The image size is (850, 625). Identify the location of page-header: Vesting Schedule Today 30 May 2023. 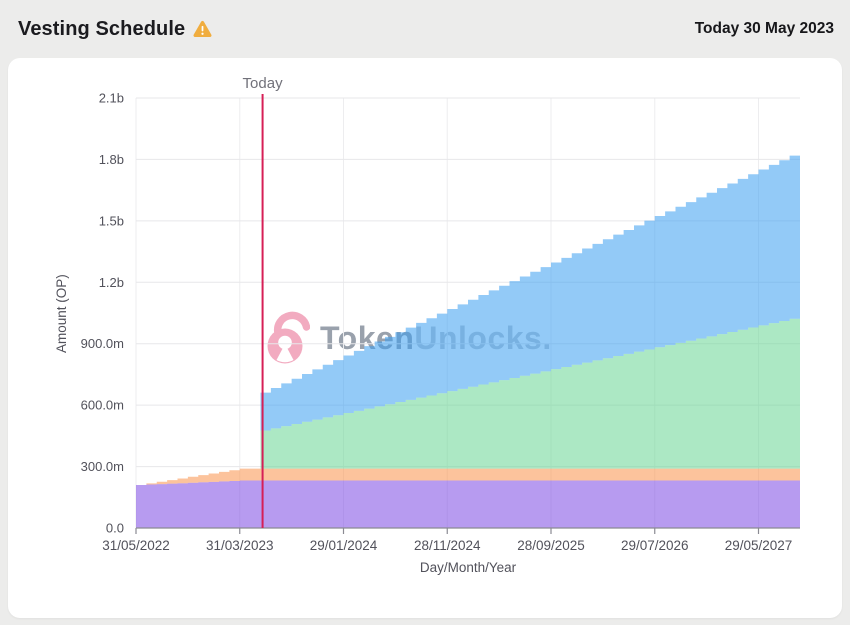
(425, 29).